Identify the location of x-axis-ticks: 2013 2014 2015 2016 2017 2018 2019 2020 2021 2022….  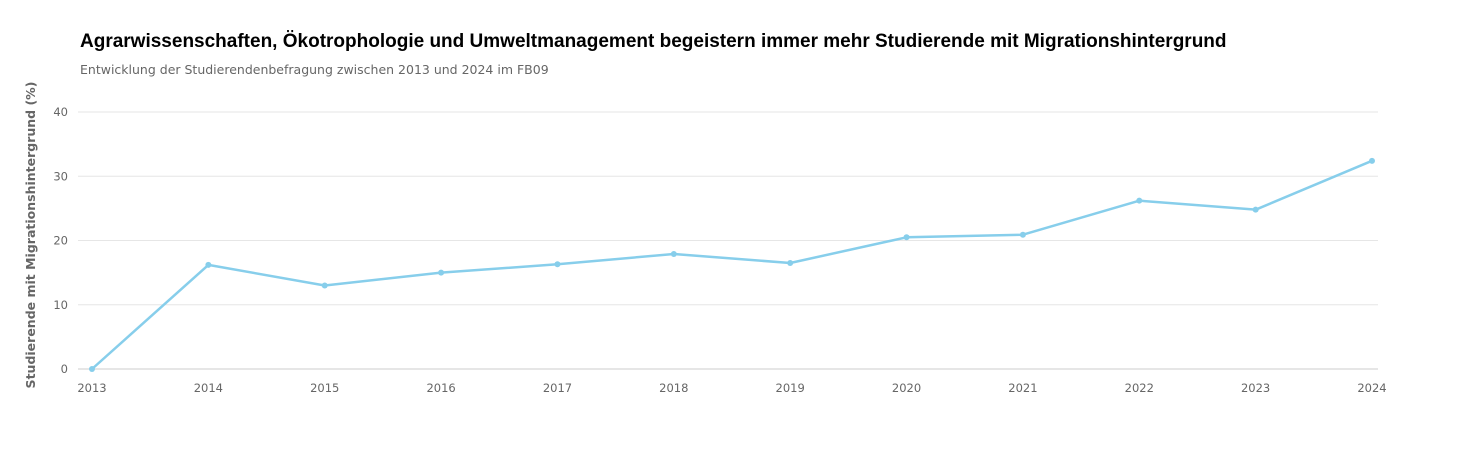
(731, 388).